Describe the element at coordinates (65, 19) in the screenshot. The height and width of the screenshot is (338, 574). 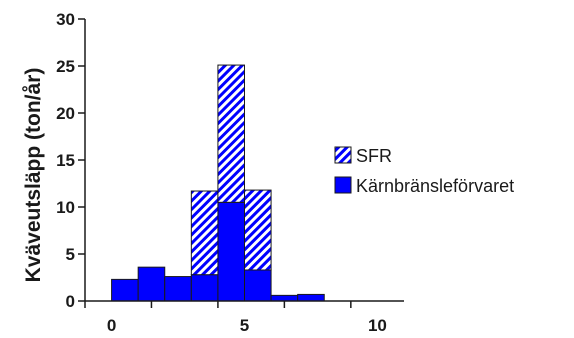
I see `y-tick-label: 30` at that location.